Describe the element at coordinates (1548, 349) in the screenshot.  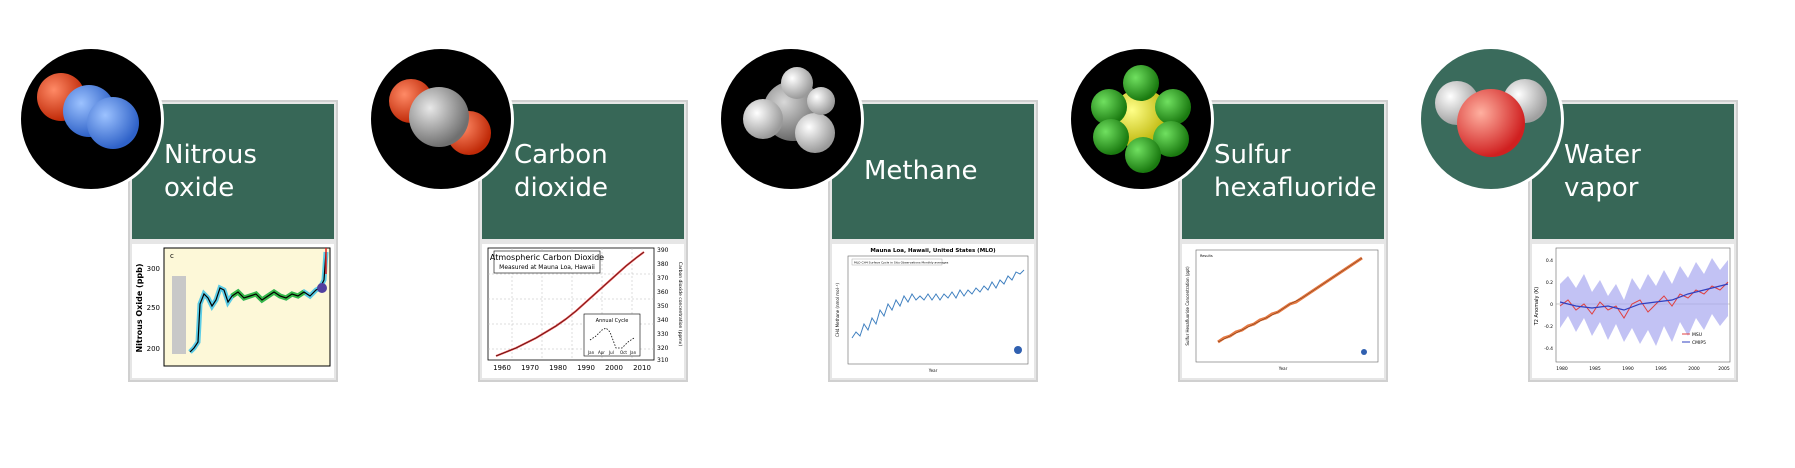
I see `y-tick: -0.4` at that location.